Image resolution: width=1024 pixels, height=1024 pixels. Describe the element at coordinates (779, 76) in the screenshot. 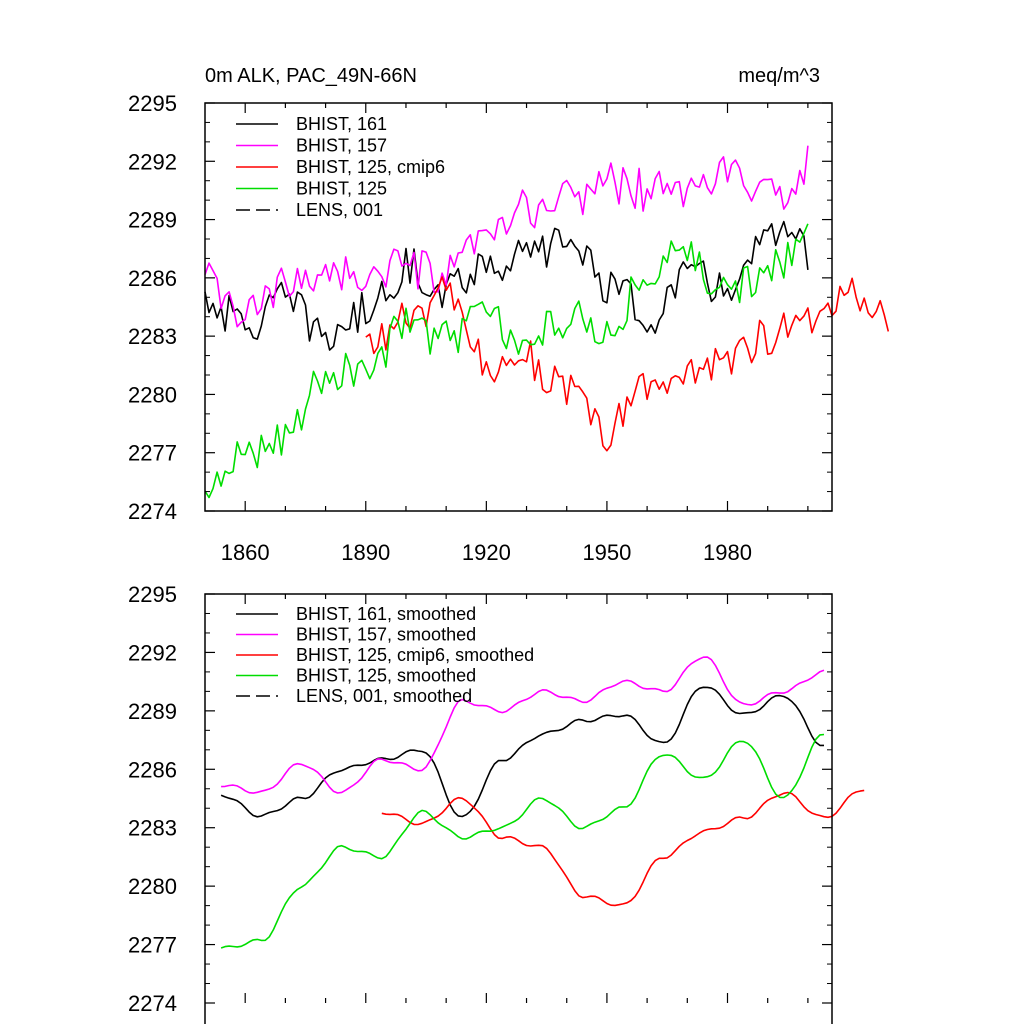

I see `chart-units: meq/m^3` at that location.